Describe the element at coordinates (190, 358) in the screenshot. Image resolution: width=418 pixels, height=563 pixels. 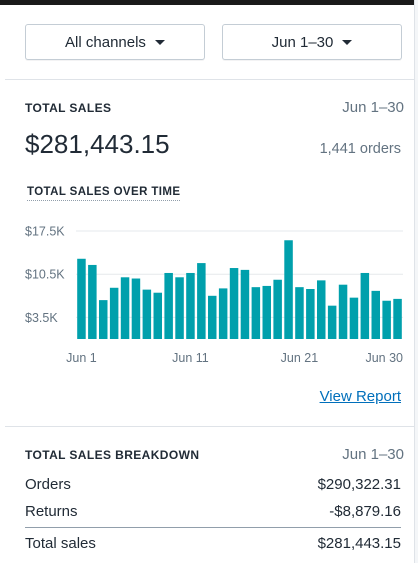
I see `x-tick-label: Jun 11` at that location.